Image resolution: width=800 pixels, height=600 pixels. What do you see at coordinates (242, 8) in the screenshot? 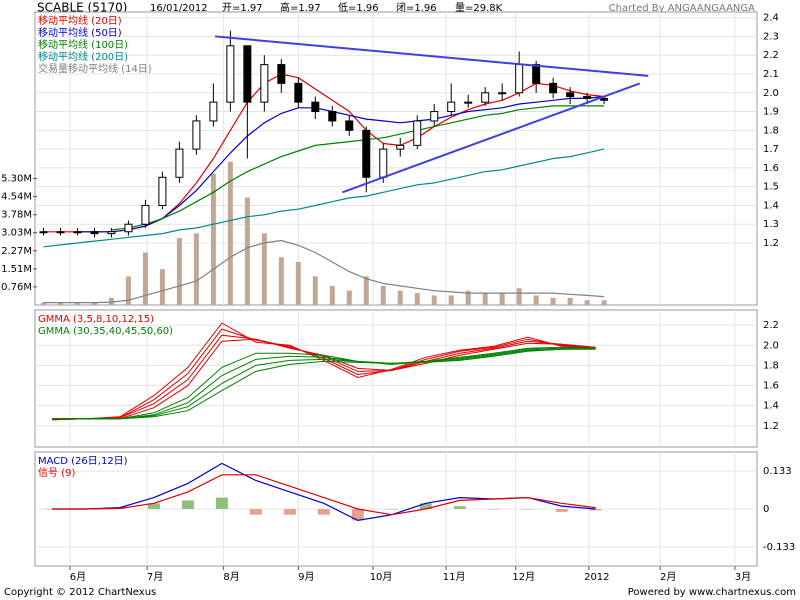
I see `open-price: 开=1.97` at bounding box center [242, 8].